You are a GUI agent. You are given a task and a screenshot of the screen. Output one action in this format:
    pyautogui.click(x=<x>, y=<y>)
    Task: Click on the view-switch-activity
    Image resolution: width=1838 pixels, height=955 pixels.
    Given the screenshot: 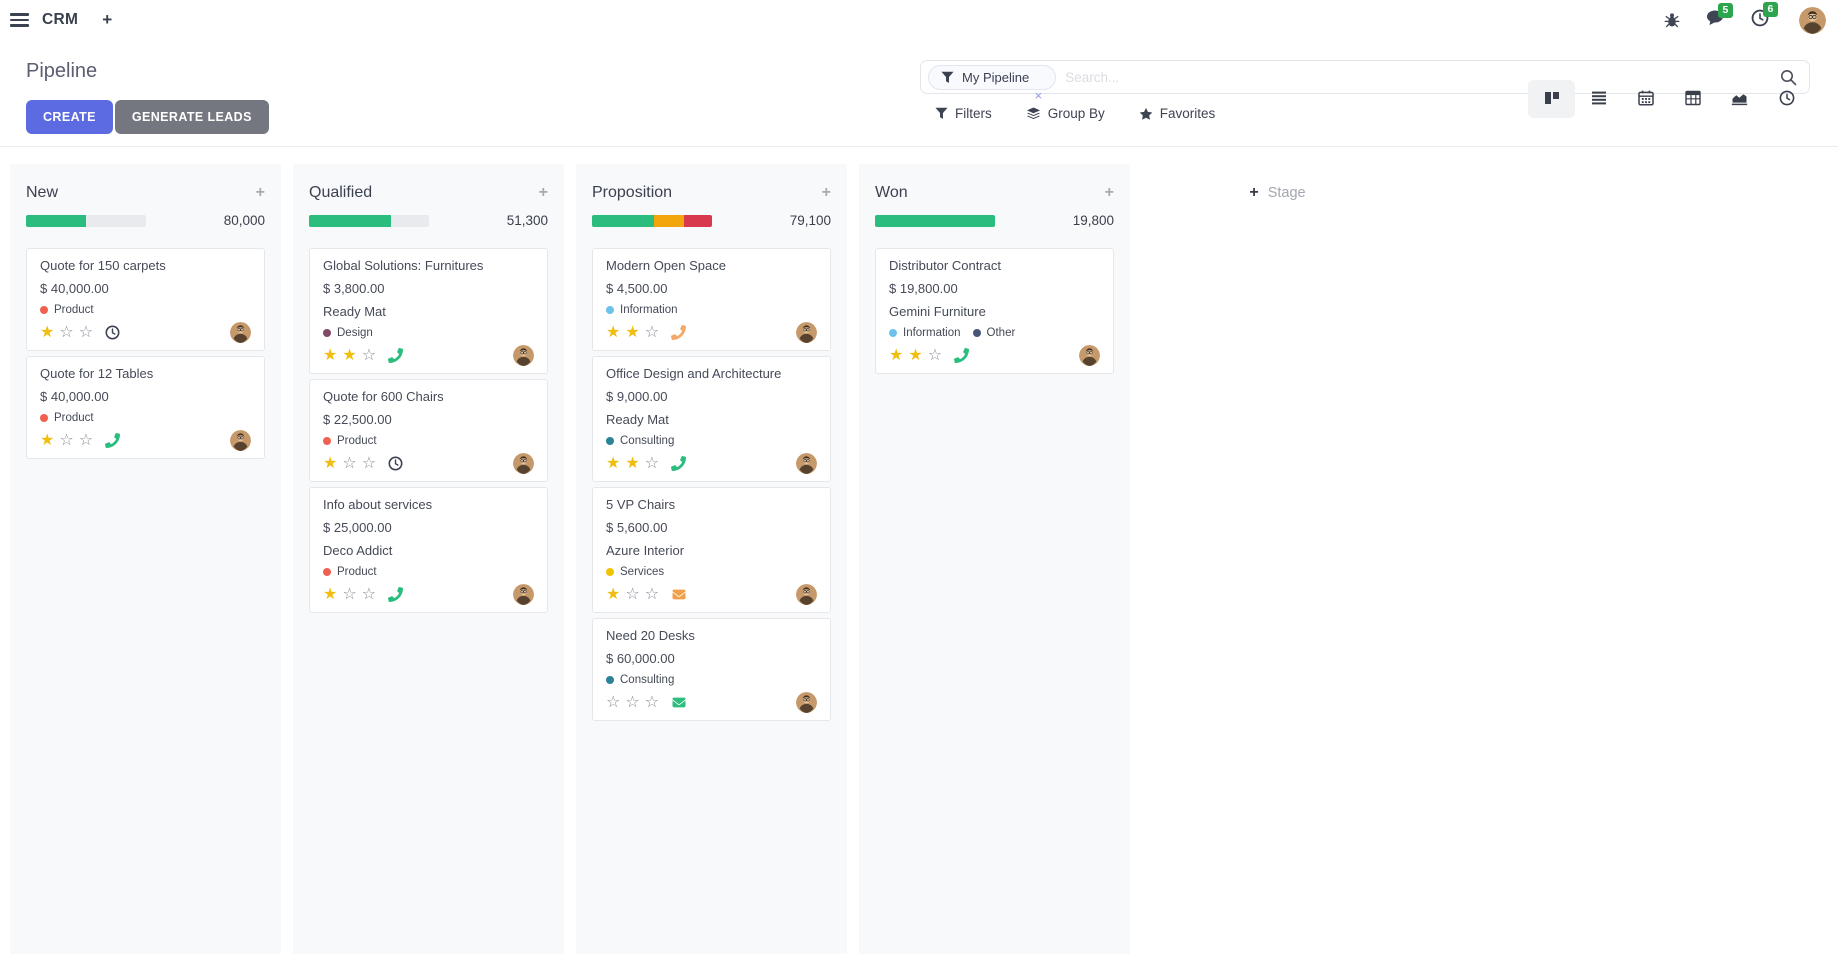 What is the action you would take?
    pyautogui.click(x=1786, y=99)
    